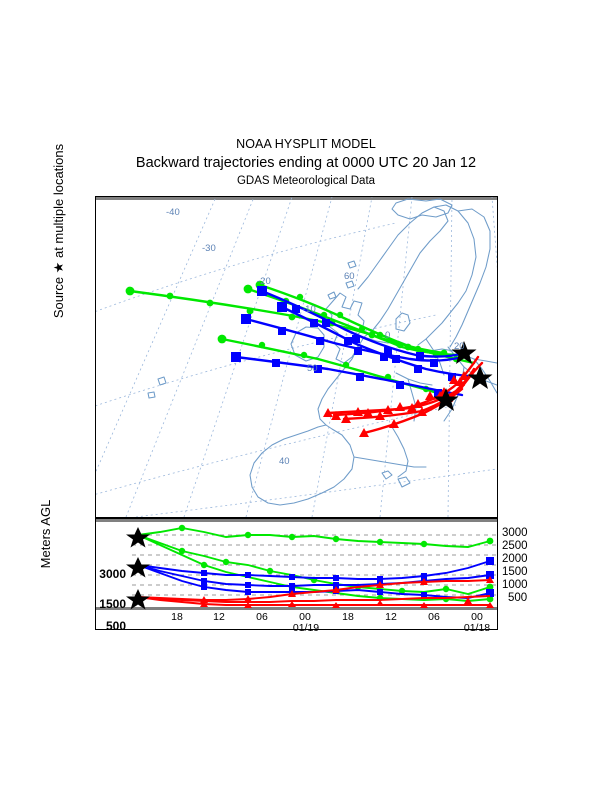  I want to click on meters-agl-axis-caption: Meters AGL, so click(45, 534).